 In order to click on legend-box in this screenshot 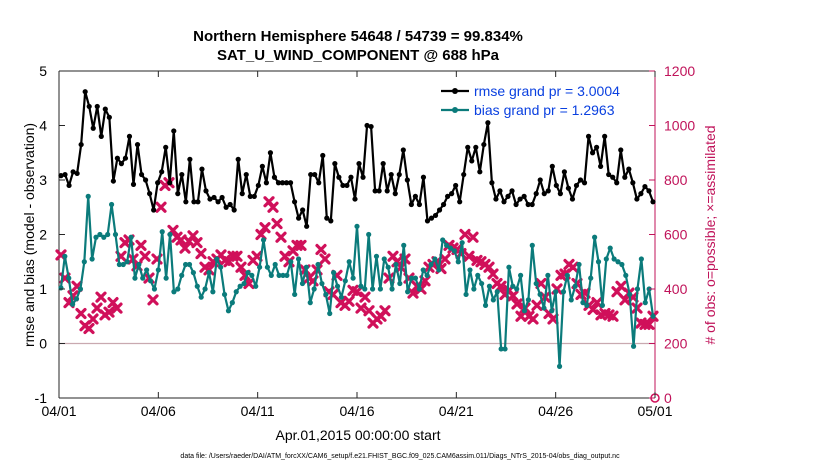, I will do `click(541, 100)`.